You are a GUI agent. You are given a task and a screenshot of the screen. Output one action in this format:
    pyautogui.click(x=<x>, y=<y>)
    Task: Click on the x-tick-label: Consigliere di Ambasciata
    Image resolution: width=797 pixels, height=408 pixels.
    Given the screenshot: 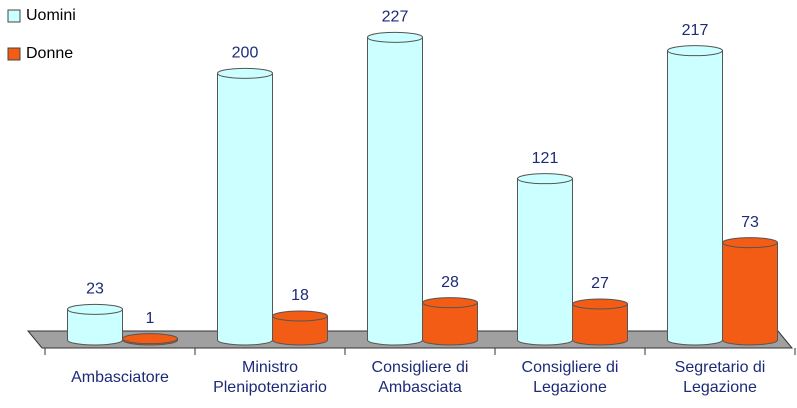 What is the action you would take?
    pyautogui.click(x=420, y=377)
    